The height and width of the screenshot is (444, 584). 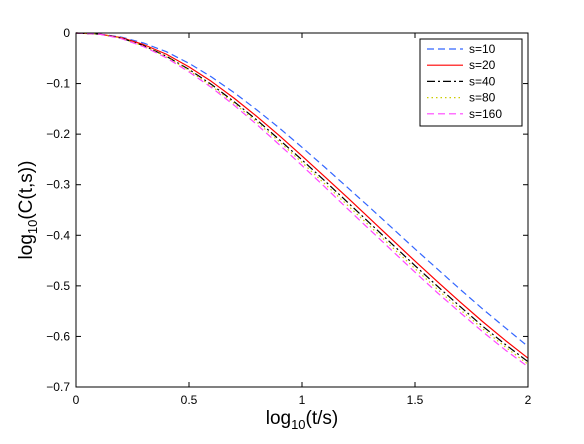 What do you see at coordinates (189, 400) in the screenshot?
I see `x-tick-label-1: 0.5` at bounding box center [189, 400].